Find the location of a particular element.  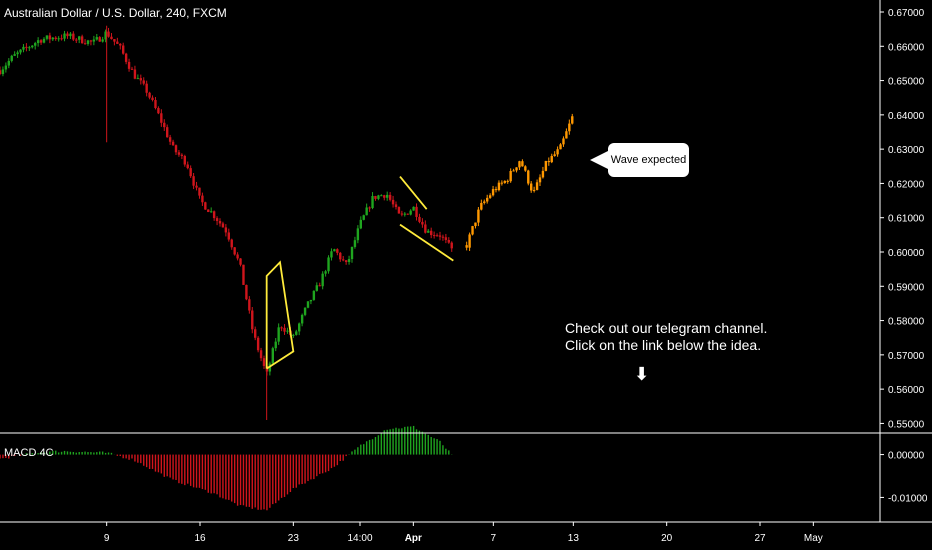

note-line-1: Check out our telegram channel. is located at coordinates (666, 328).